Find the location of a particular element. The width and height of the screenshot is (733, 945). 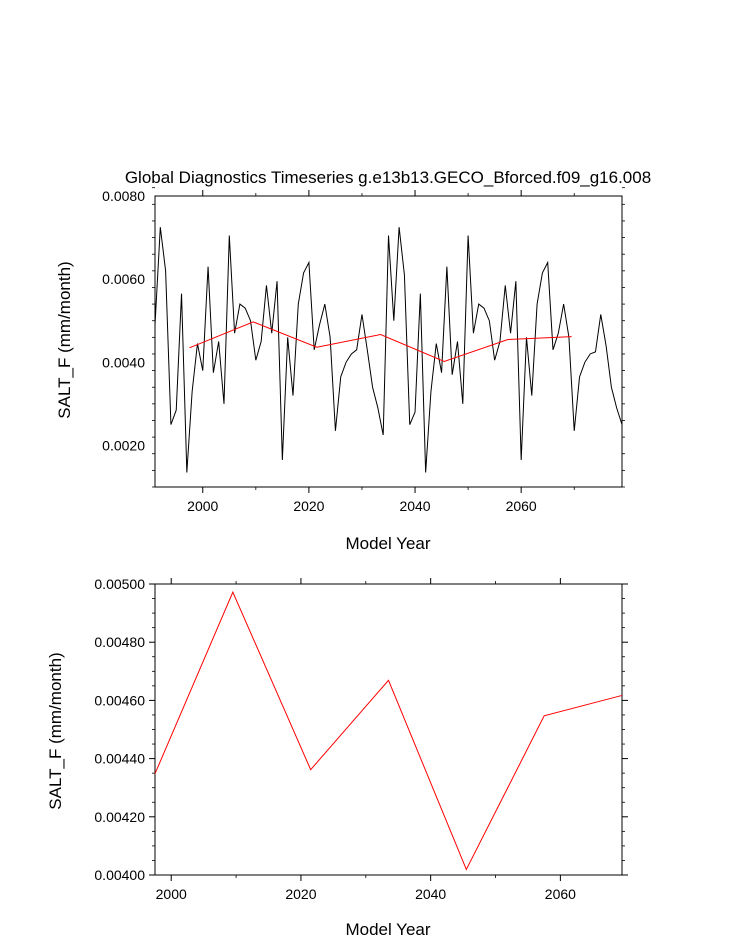

y-tick-label: 0.0020 is located at coordinates (123, 445).